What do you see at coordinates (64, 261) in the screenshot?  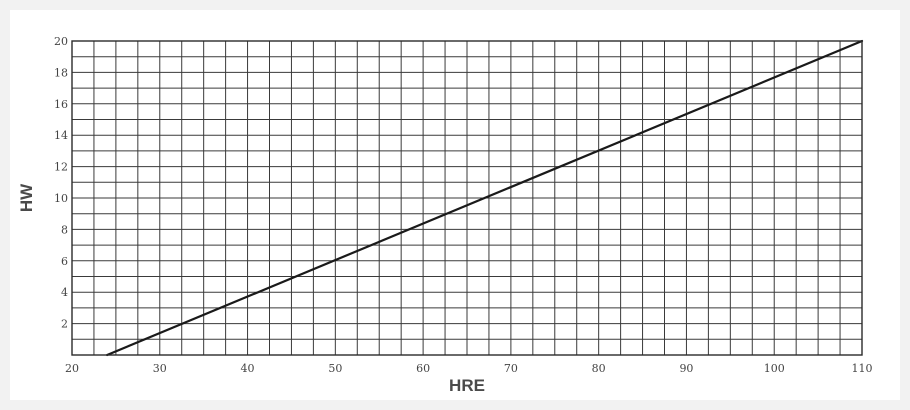 I see `y-tick-label: 6` at bounding box center [64, 261].